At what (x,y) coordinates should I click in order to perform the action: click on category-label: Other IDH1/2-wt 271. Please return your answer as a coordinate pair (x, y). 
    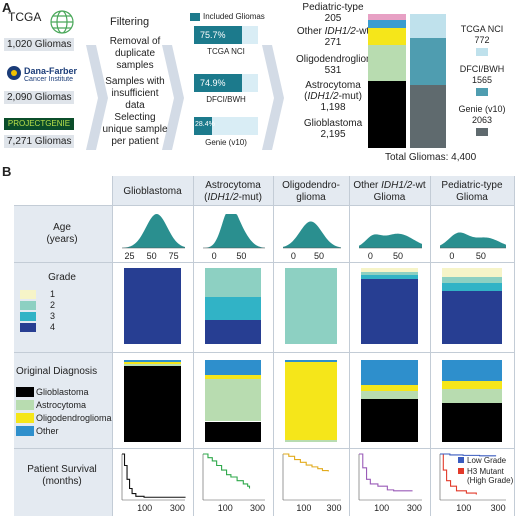
    Looking at the image, I should click on (333, 37).